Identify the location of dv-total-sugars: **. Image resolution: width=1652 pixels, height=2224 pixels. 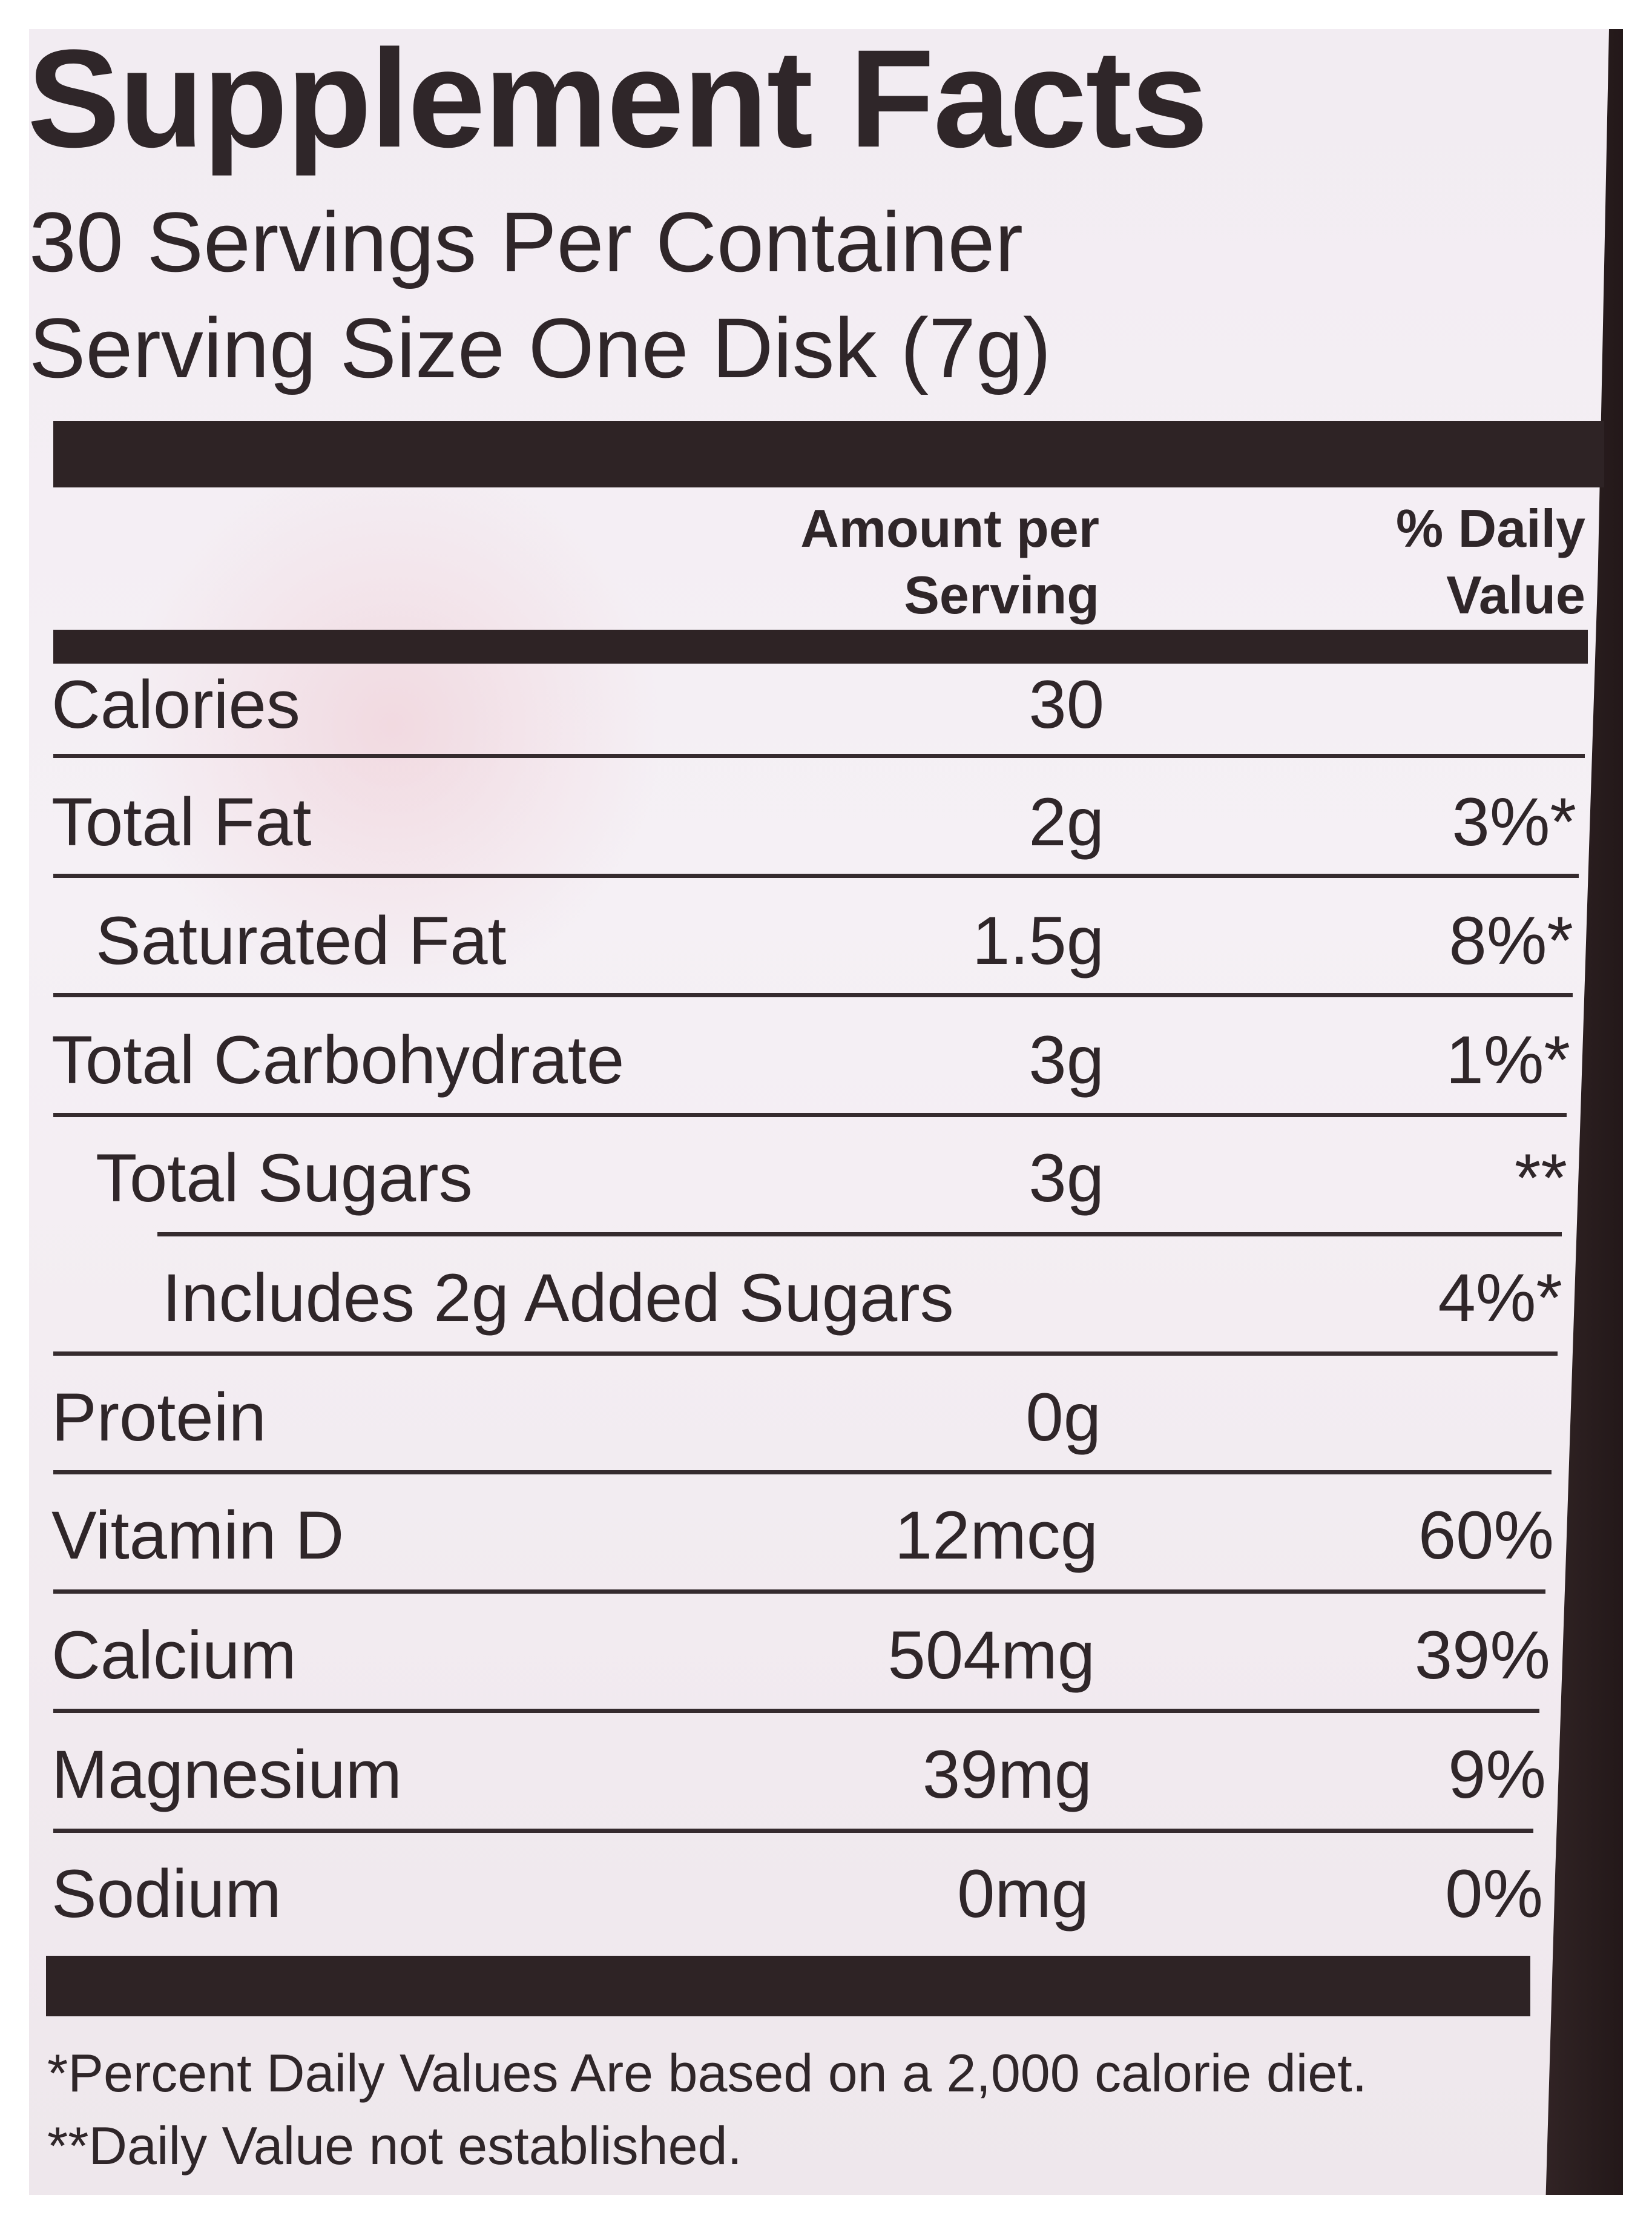
(1541, 1178).